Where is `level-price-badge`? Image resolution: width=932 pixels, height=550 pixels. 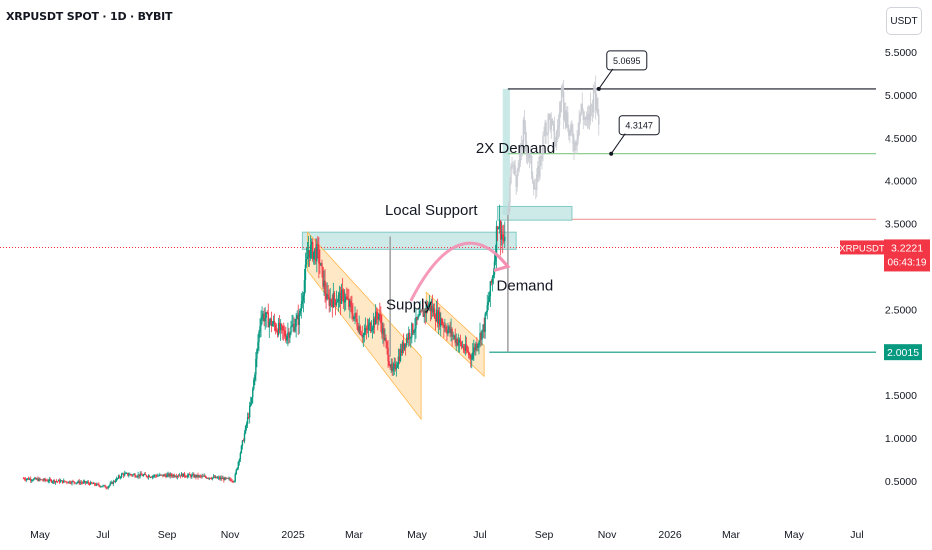
level-price-badge is located at coordinates (903, 352).